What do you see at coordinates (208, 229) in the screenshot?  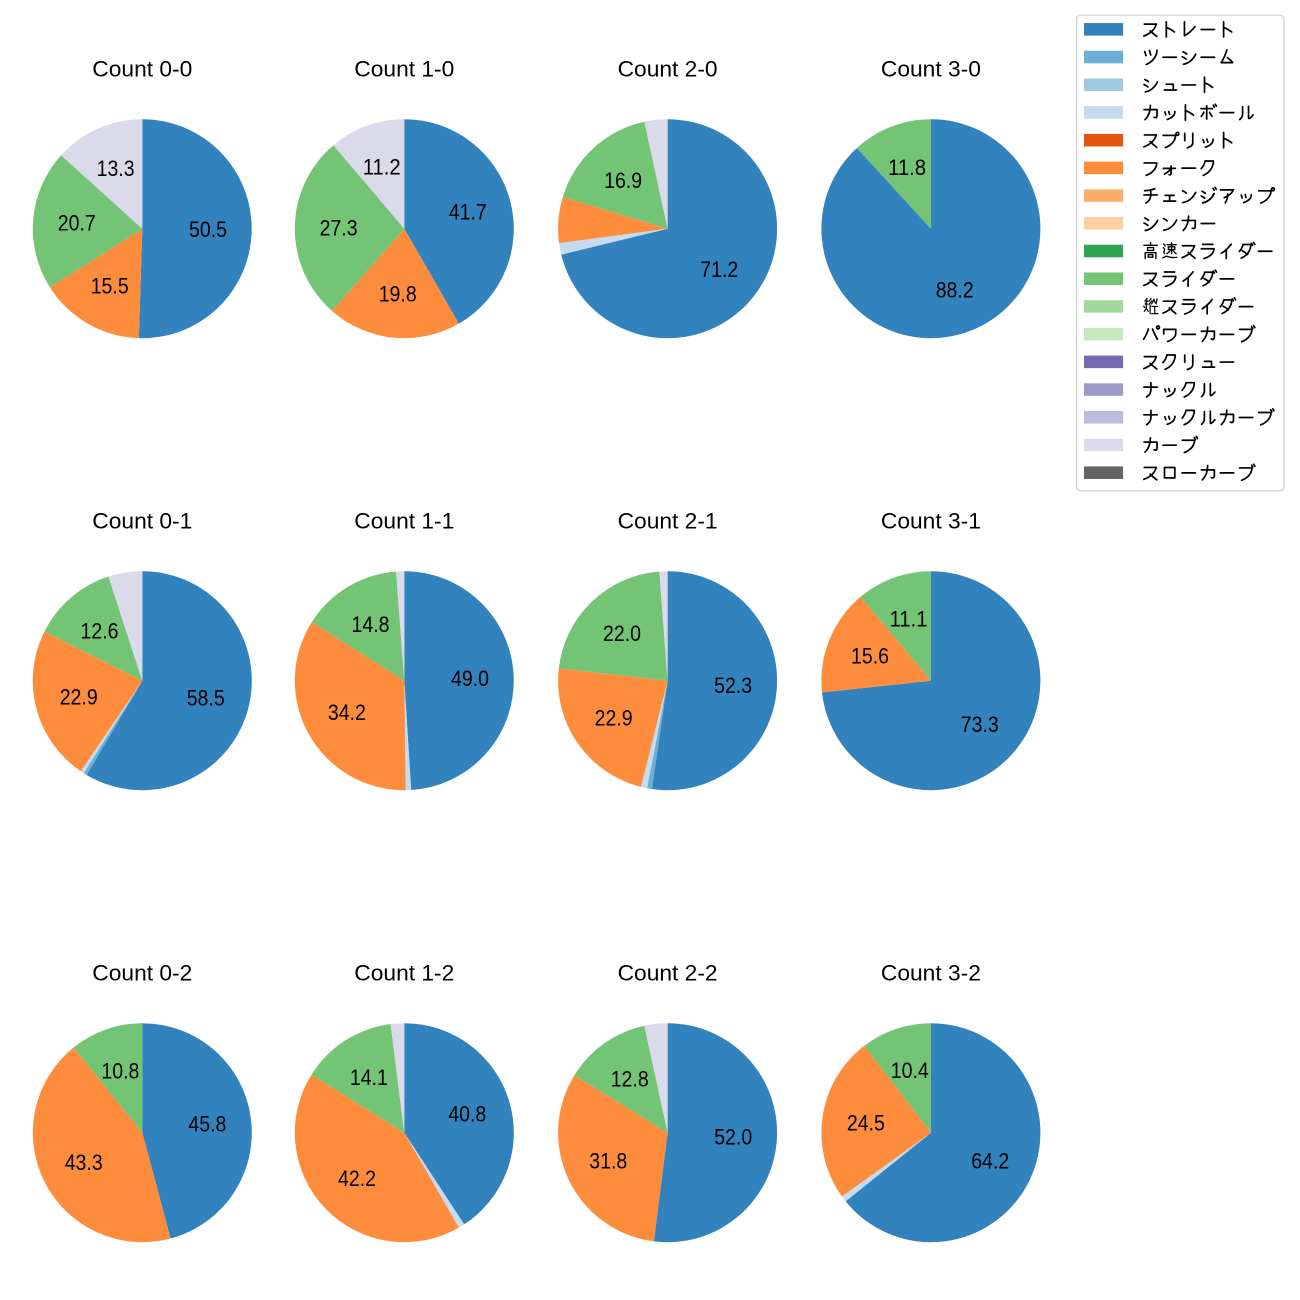 I see `svg-text: 50.5` at bounding box center [208, 229].